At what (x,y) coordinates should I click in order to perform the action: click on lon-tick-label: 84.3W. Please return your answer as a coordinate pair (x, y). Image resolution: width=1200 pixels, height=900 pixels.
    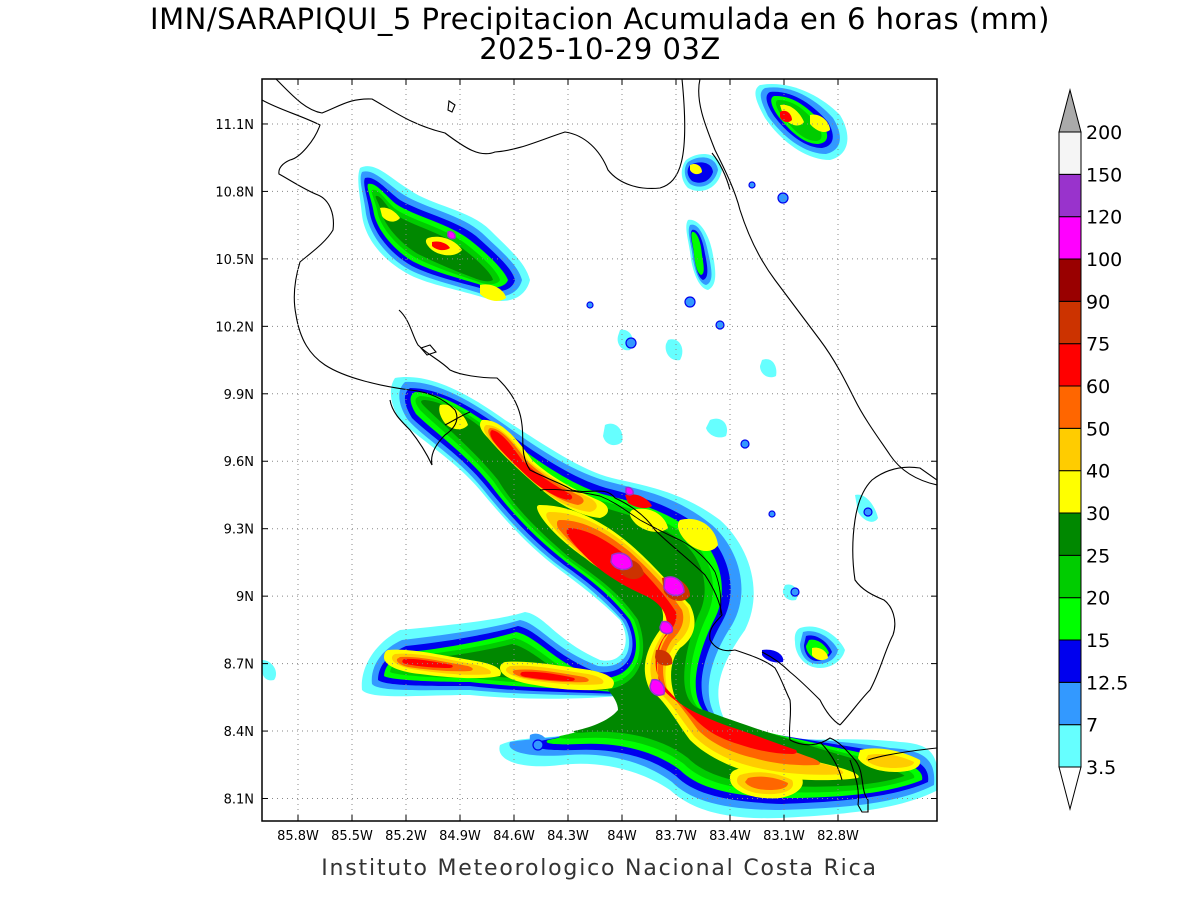
    Looking at the image, I should click on (568, 836).